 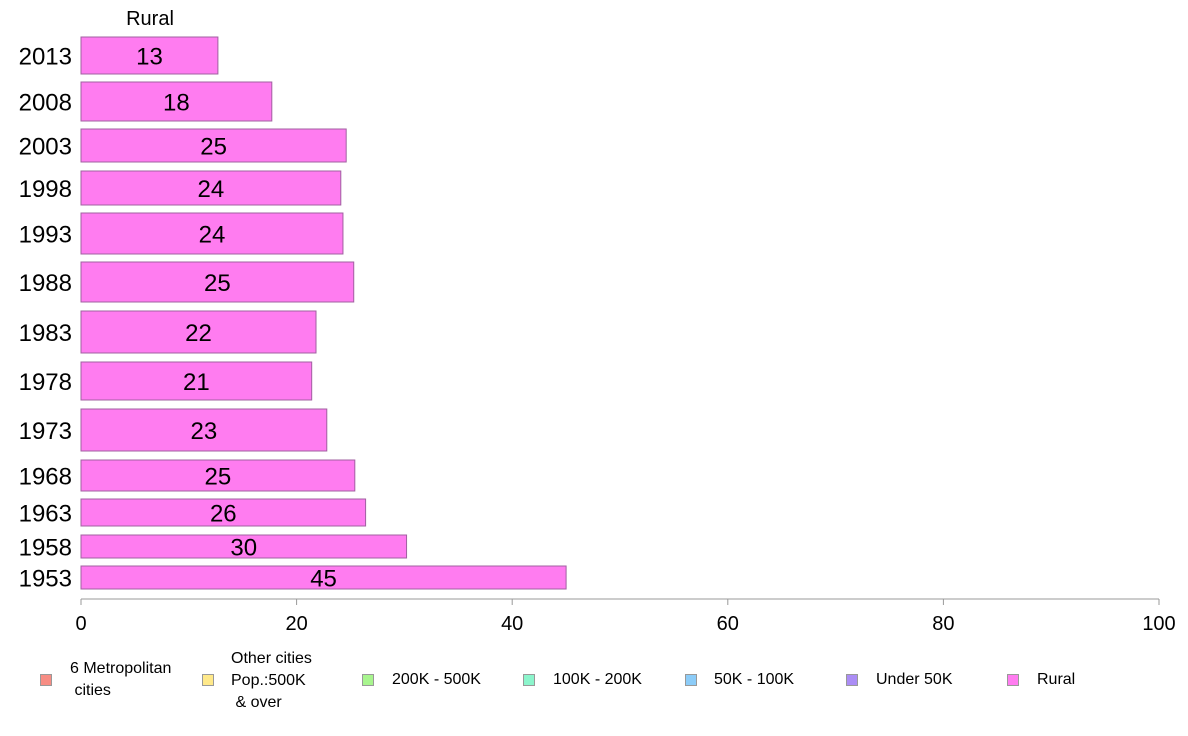 I want to click on x-axis: 0 20 40 60 80 100, so click(x=625, y=616).